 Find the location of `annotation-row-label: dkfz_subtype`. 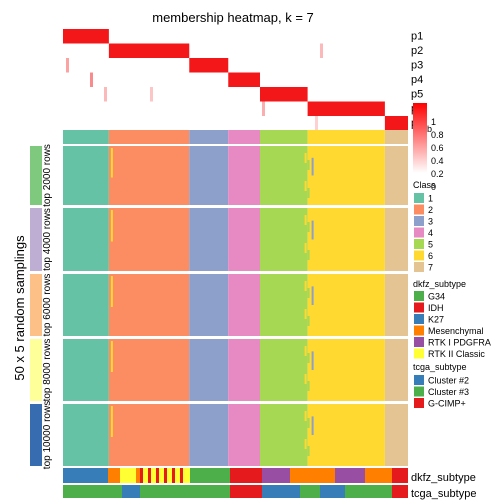

annotation-row-label: dkfz_subtype is located at coordinates (443, 478).